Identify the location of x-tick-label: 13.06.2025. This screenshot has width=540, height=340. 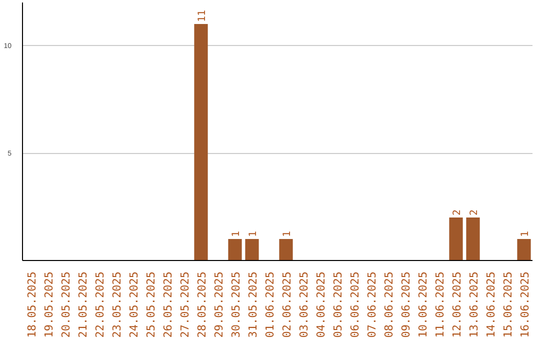
(474, 304).